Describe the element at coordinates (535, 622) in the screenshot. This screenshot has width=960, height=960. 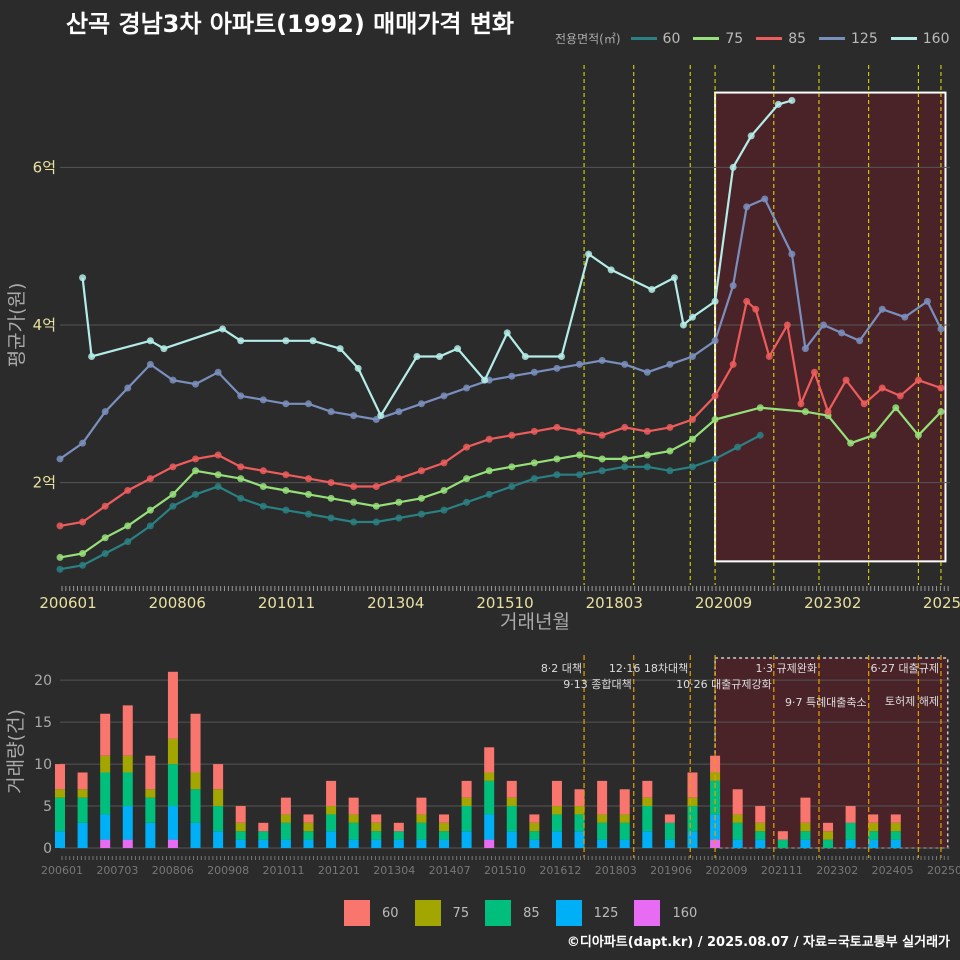
I see `x-axis-label: 거래년월` at that location.